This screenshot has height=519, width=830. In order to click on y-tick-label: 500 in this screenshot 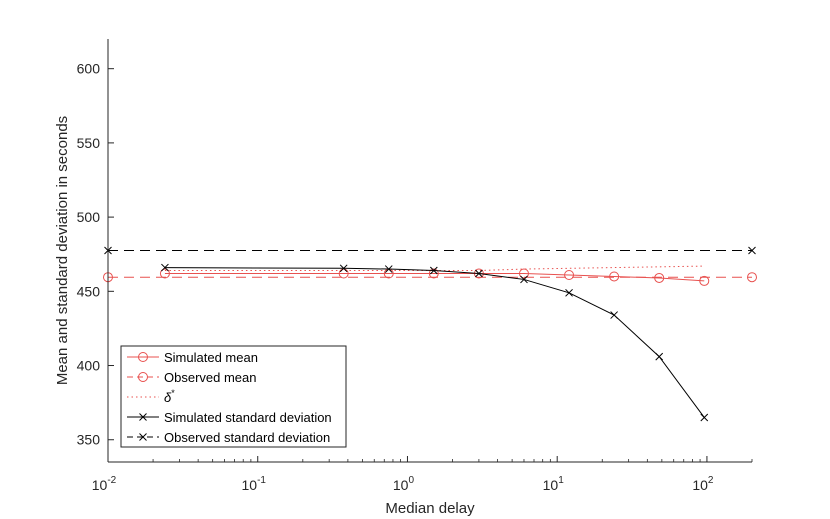, I will do `click(89, 217)`.